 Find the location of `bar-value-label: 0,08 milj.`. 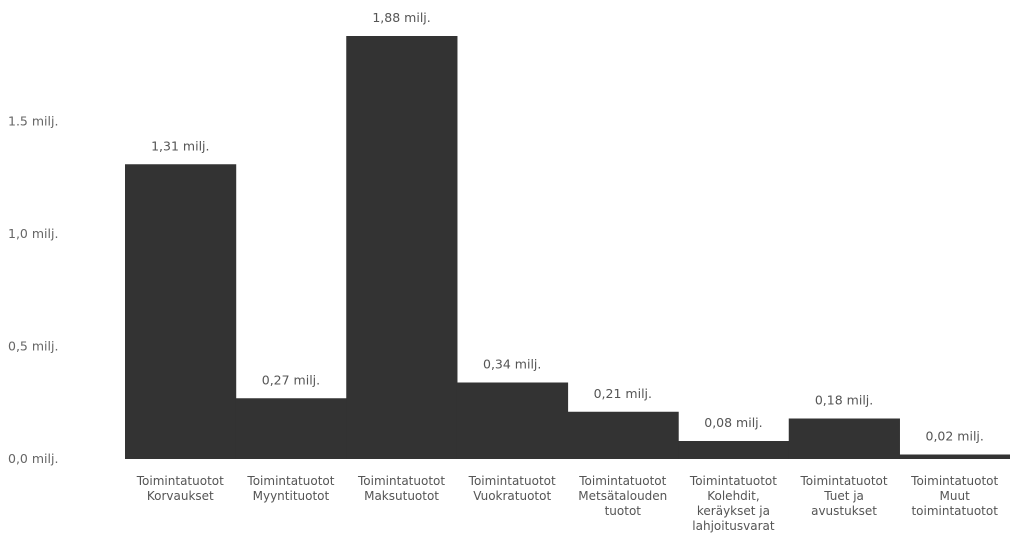

bar-value-label: 0,08 milj. is located at coordinates (733, 422).